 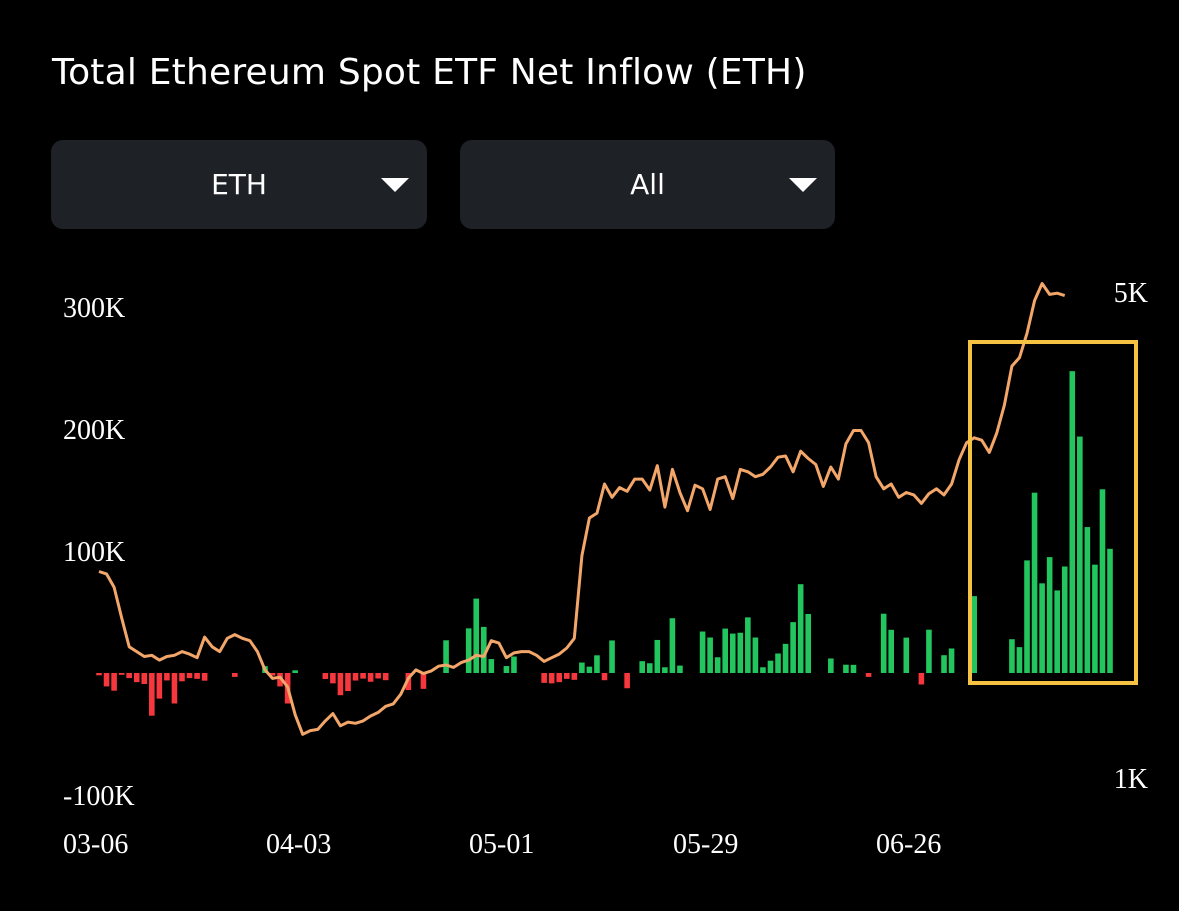 I want to click on y2-tick-label: 5K, so click(x=1131, y=293).